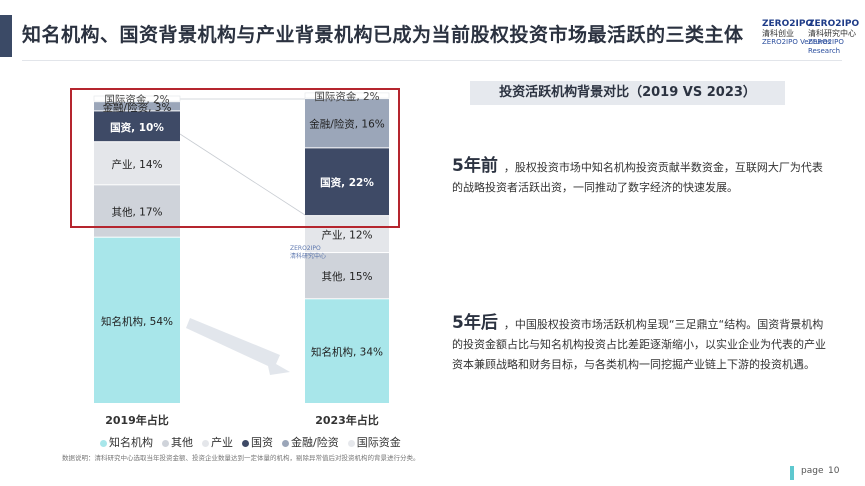 The height and width of the screenshot is (486, 865). I want to click on logo-sub: ZERO2IPO Ventures, so click(796, 42).